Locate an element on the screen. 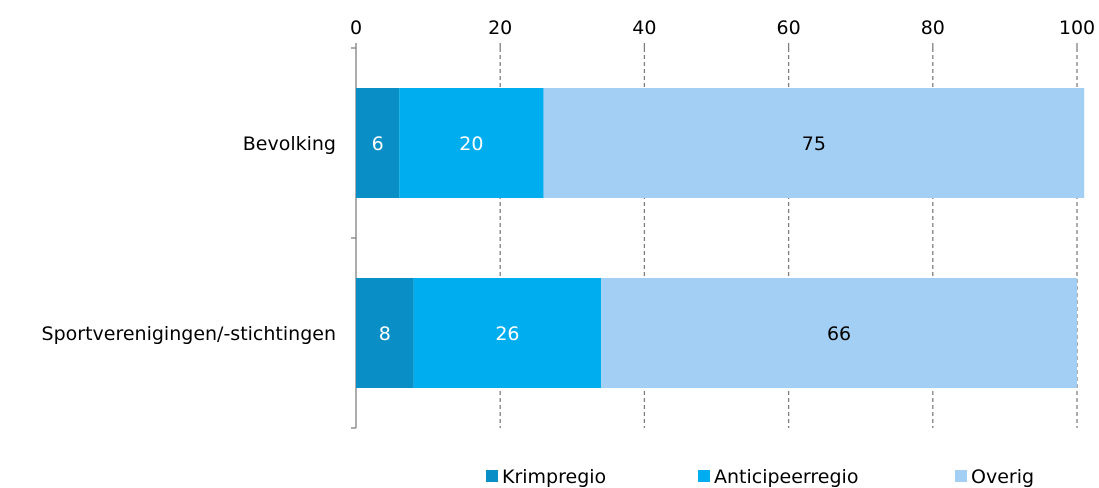 This screenshot has width=1099, height=488. legend-label: Anticipeerregio is located at coordinates (786, 477).